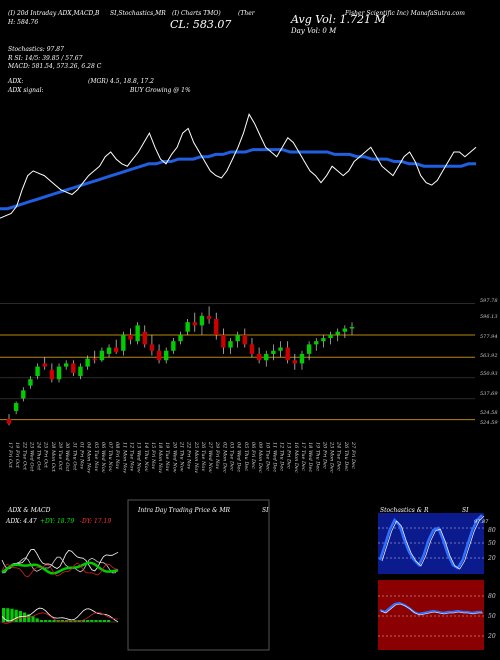 This screenshot has width=500, height=660. I want to click on rsi-tick-20: 20, so click(492, 636).